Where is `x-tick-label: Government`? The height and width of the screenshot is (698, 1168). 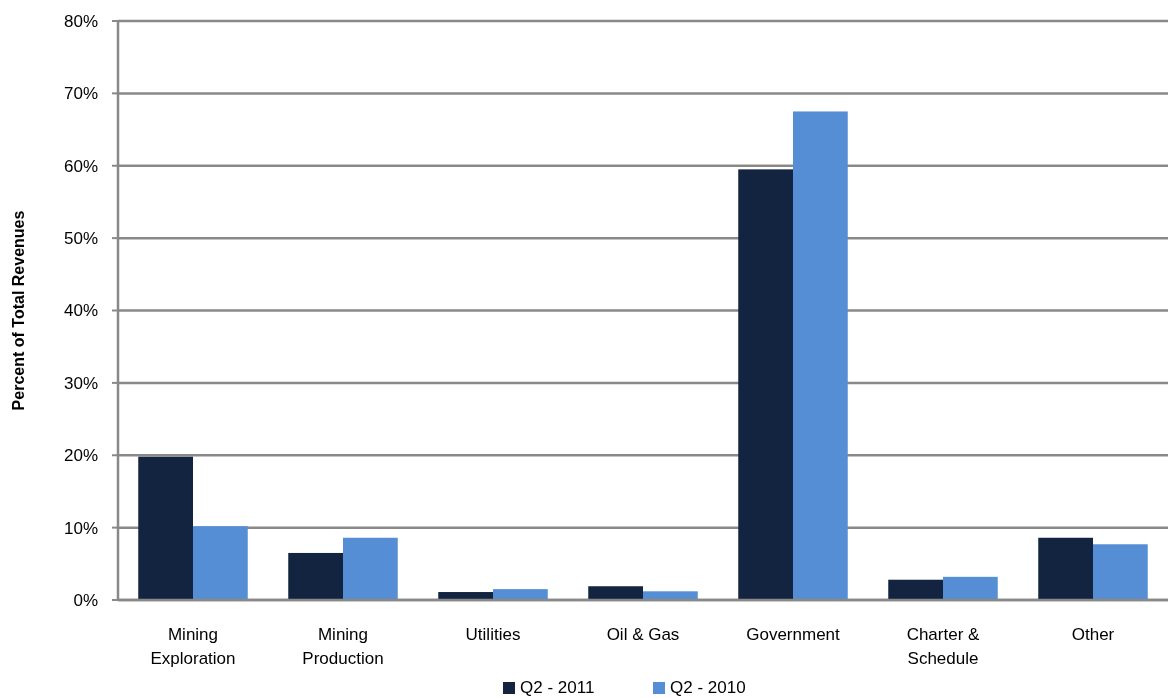
x-tick-label: Government is located at coordinates (793, 634).